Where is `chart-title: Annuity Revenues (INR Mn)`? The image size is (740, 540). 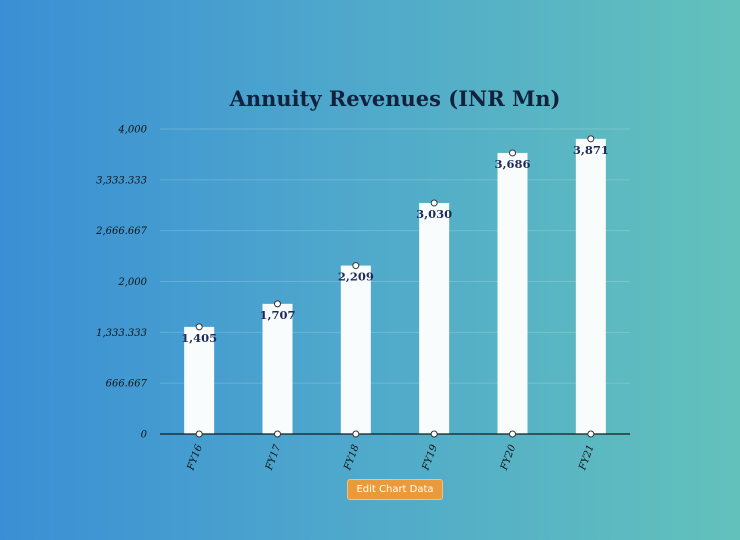 chart-title: Annuity Revenues (INR Mn) is located at coordinates (395, 98).